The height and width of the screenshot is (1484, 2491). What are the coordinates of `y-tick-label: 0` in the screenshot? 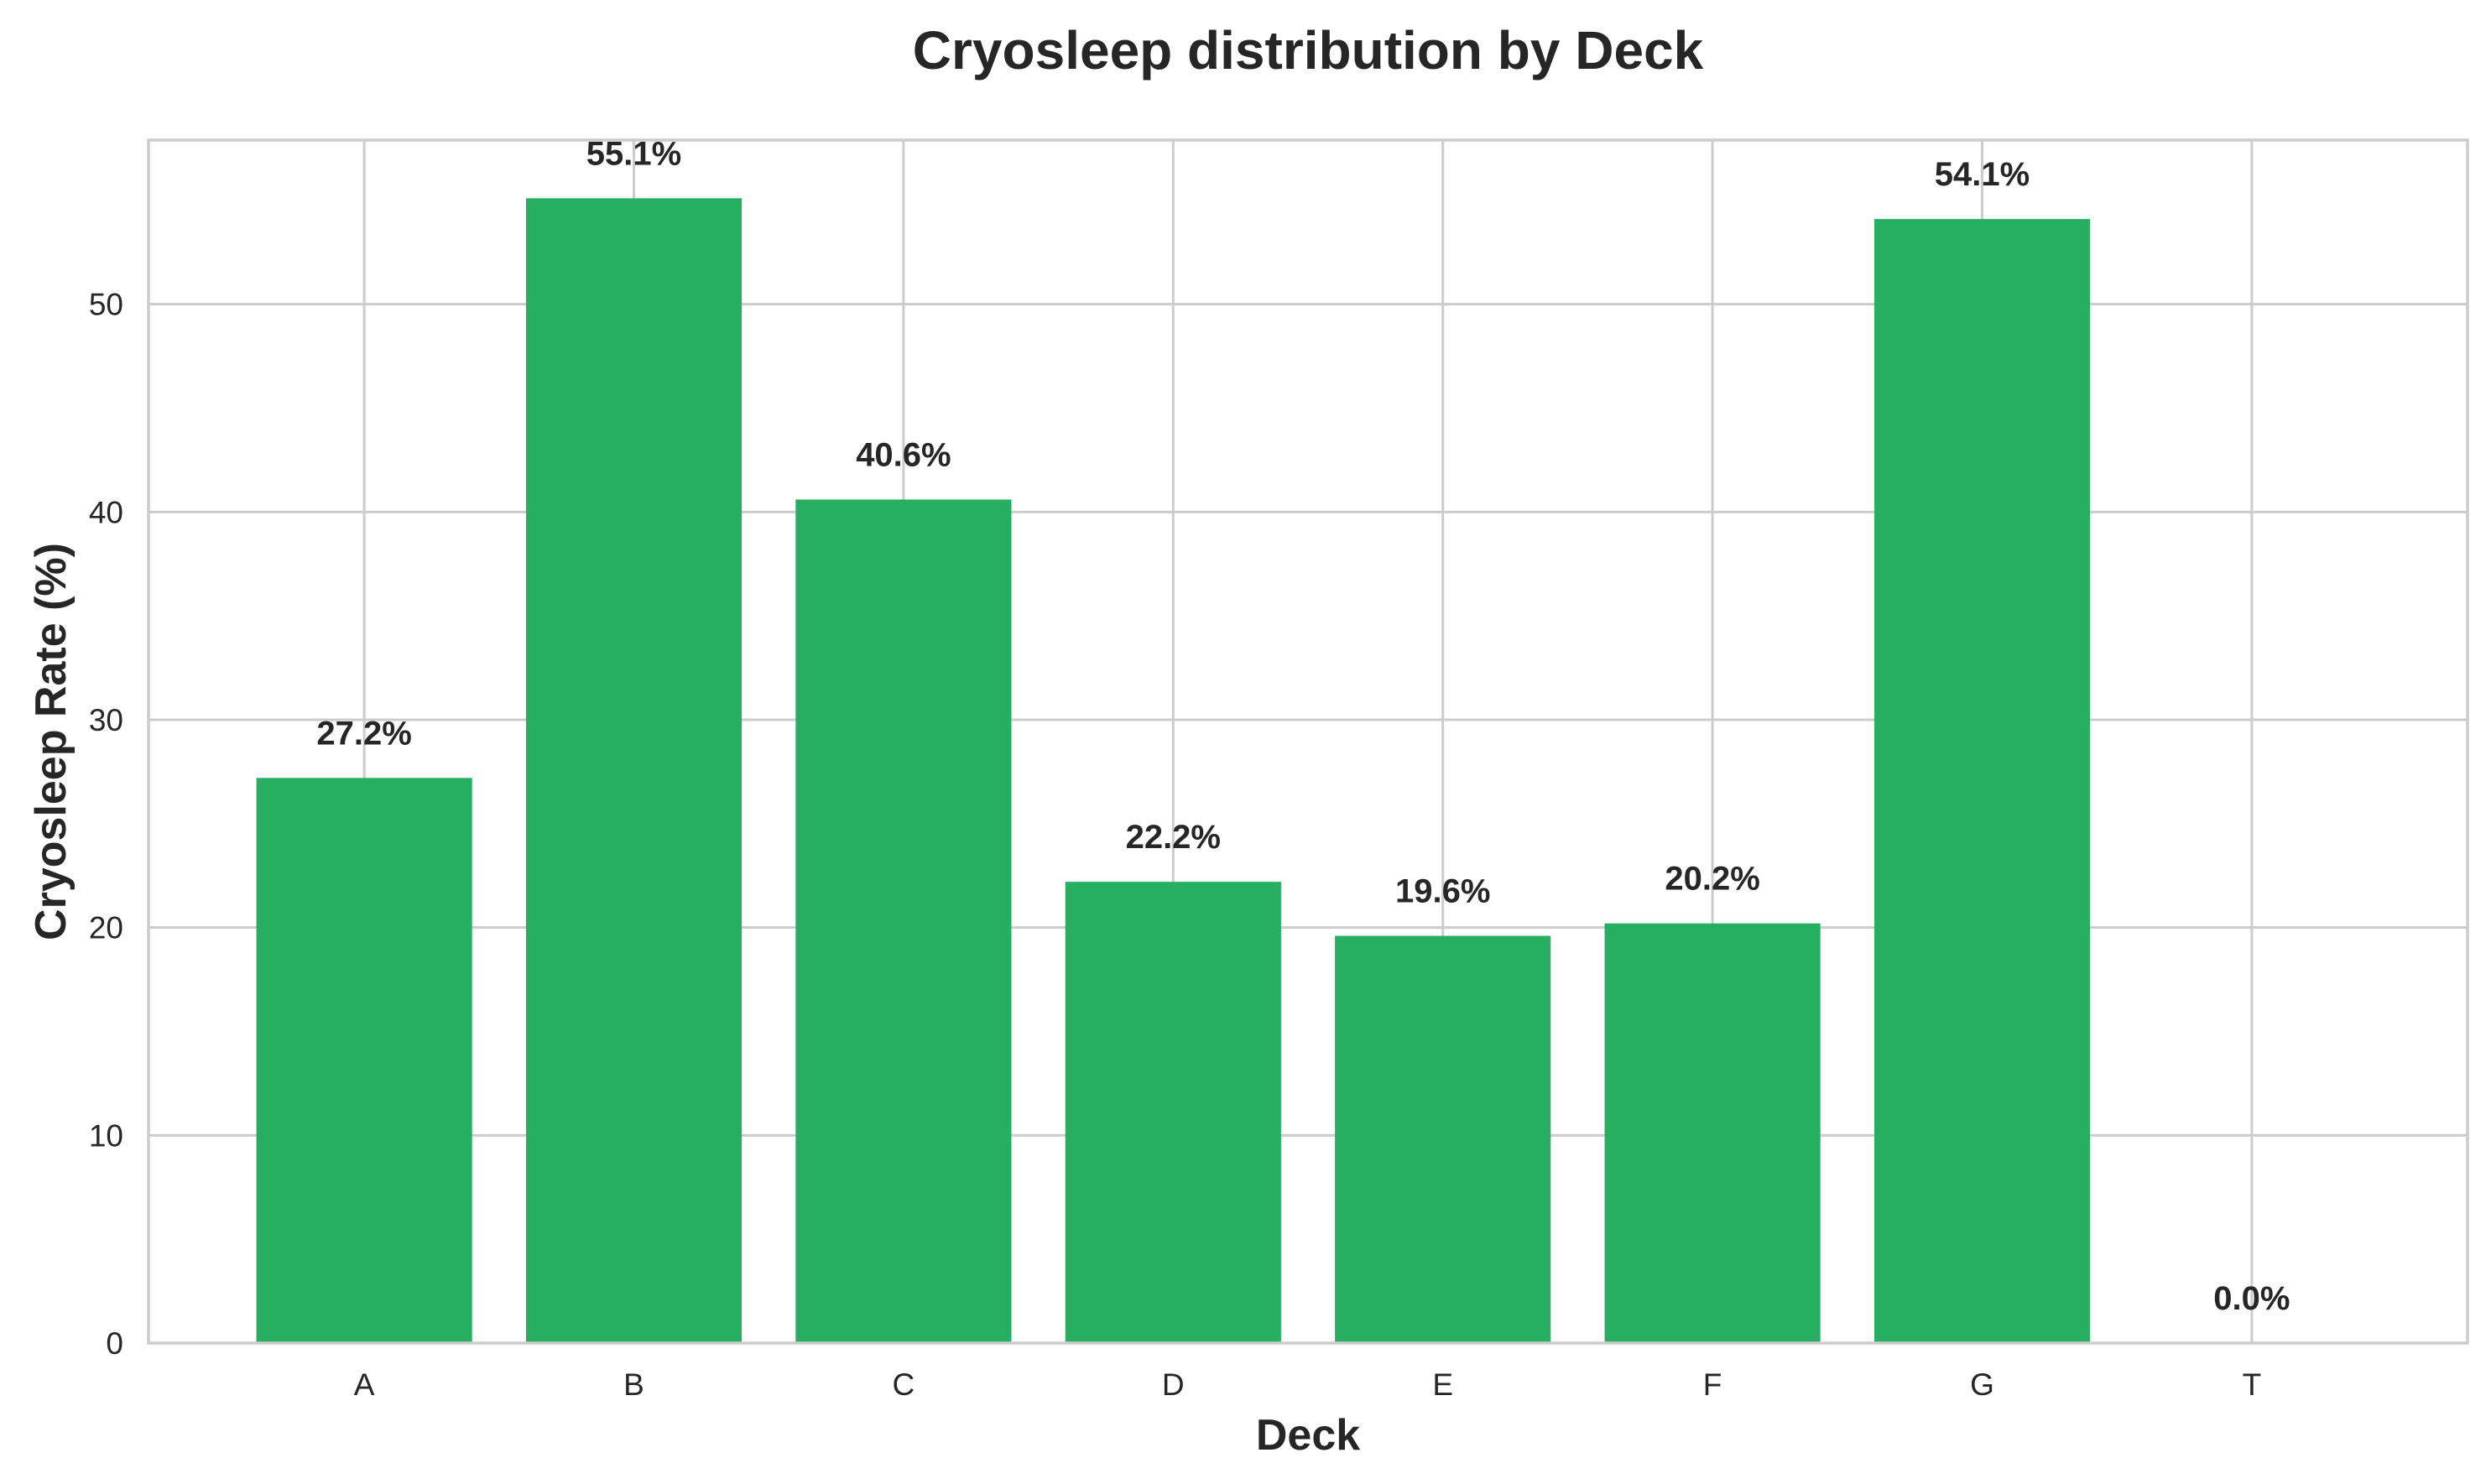 It's located at (114, 1343).